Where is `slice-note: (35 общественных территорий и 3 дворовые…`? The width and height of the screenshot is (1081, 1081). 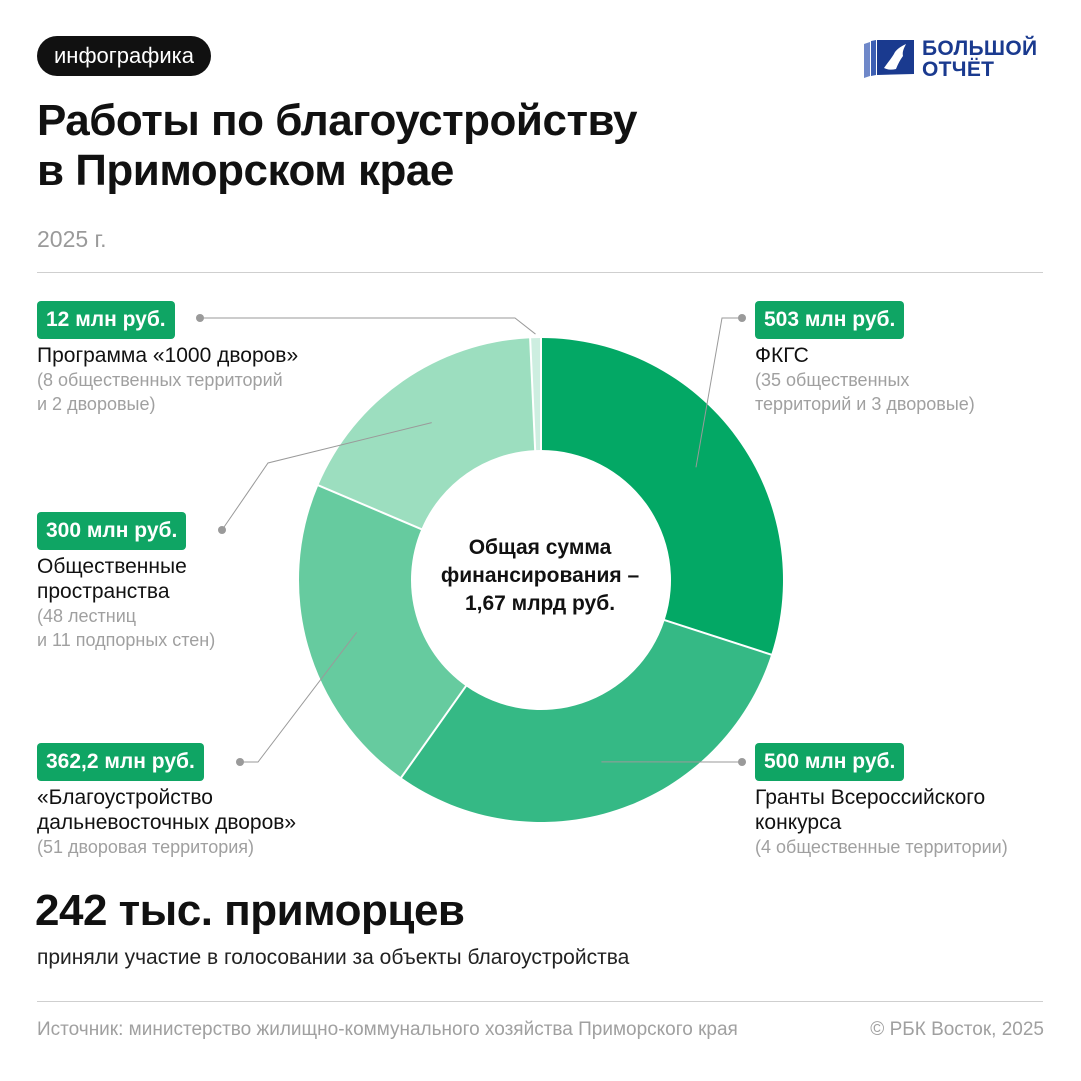 slice-note: (35 общественных территорий и 3 дворовые… is located at coordinates (865, 392).